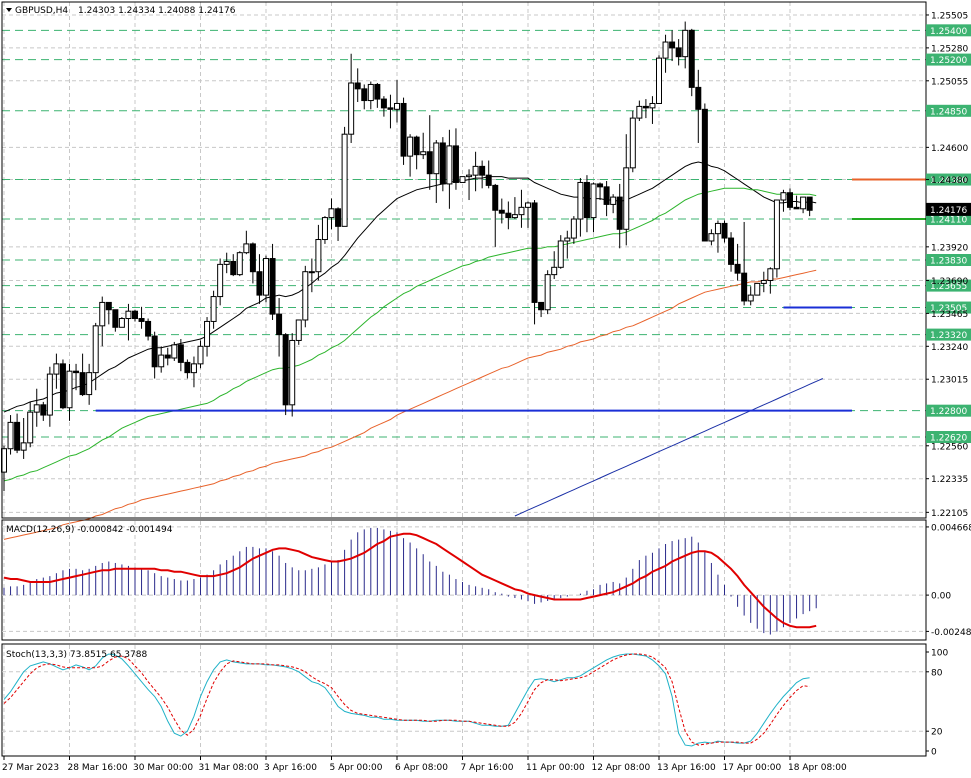  I want to click on stoch-tick-label: 100, so click(939, 654).